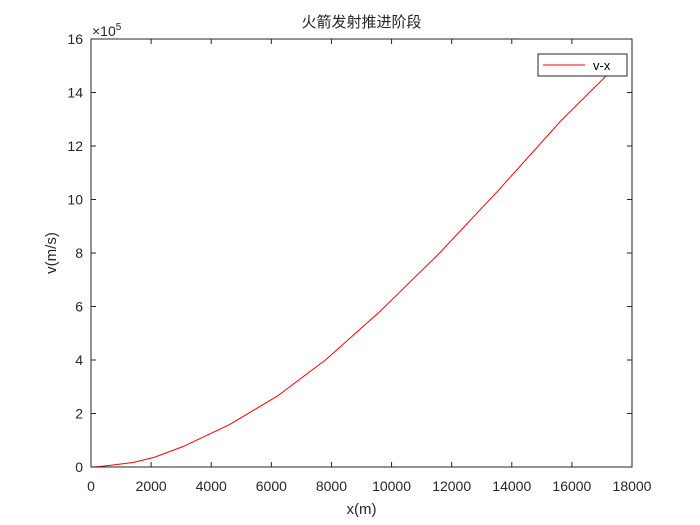  What do you see at coordinates (79, 307) in the screenshot?
I see `y-tick-label: 6` at bounding box center [79, 307].